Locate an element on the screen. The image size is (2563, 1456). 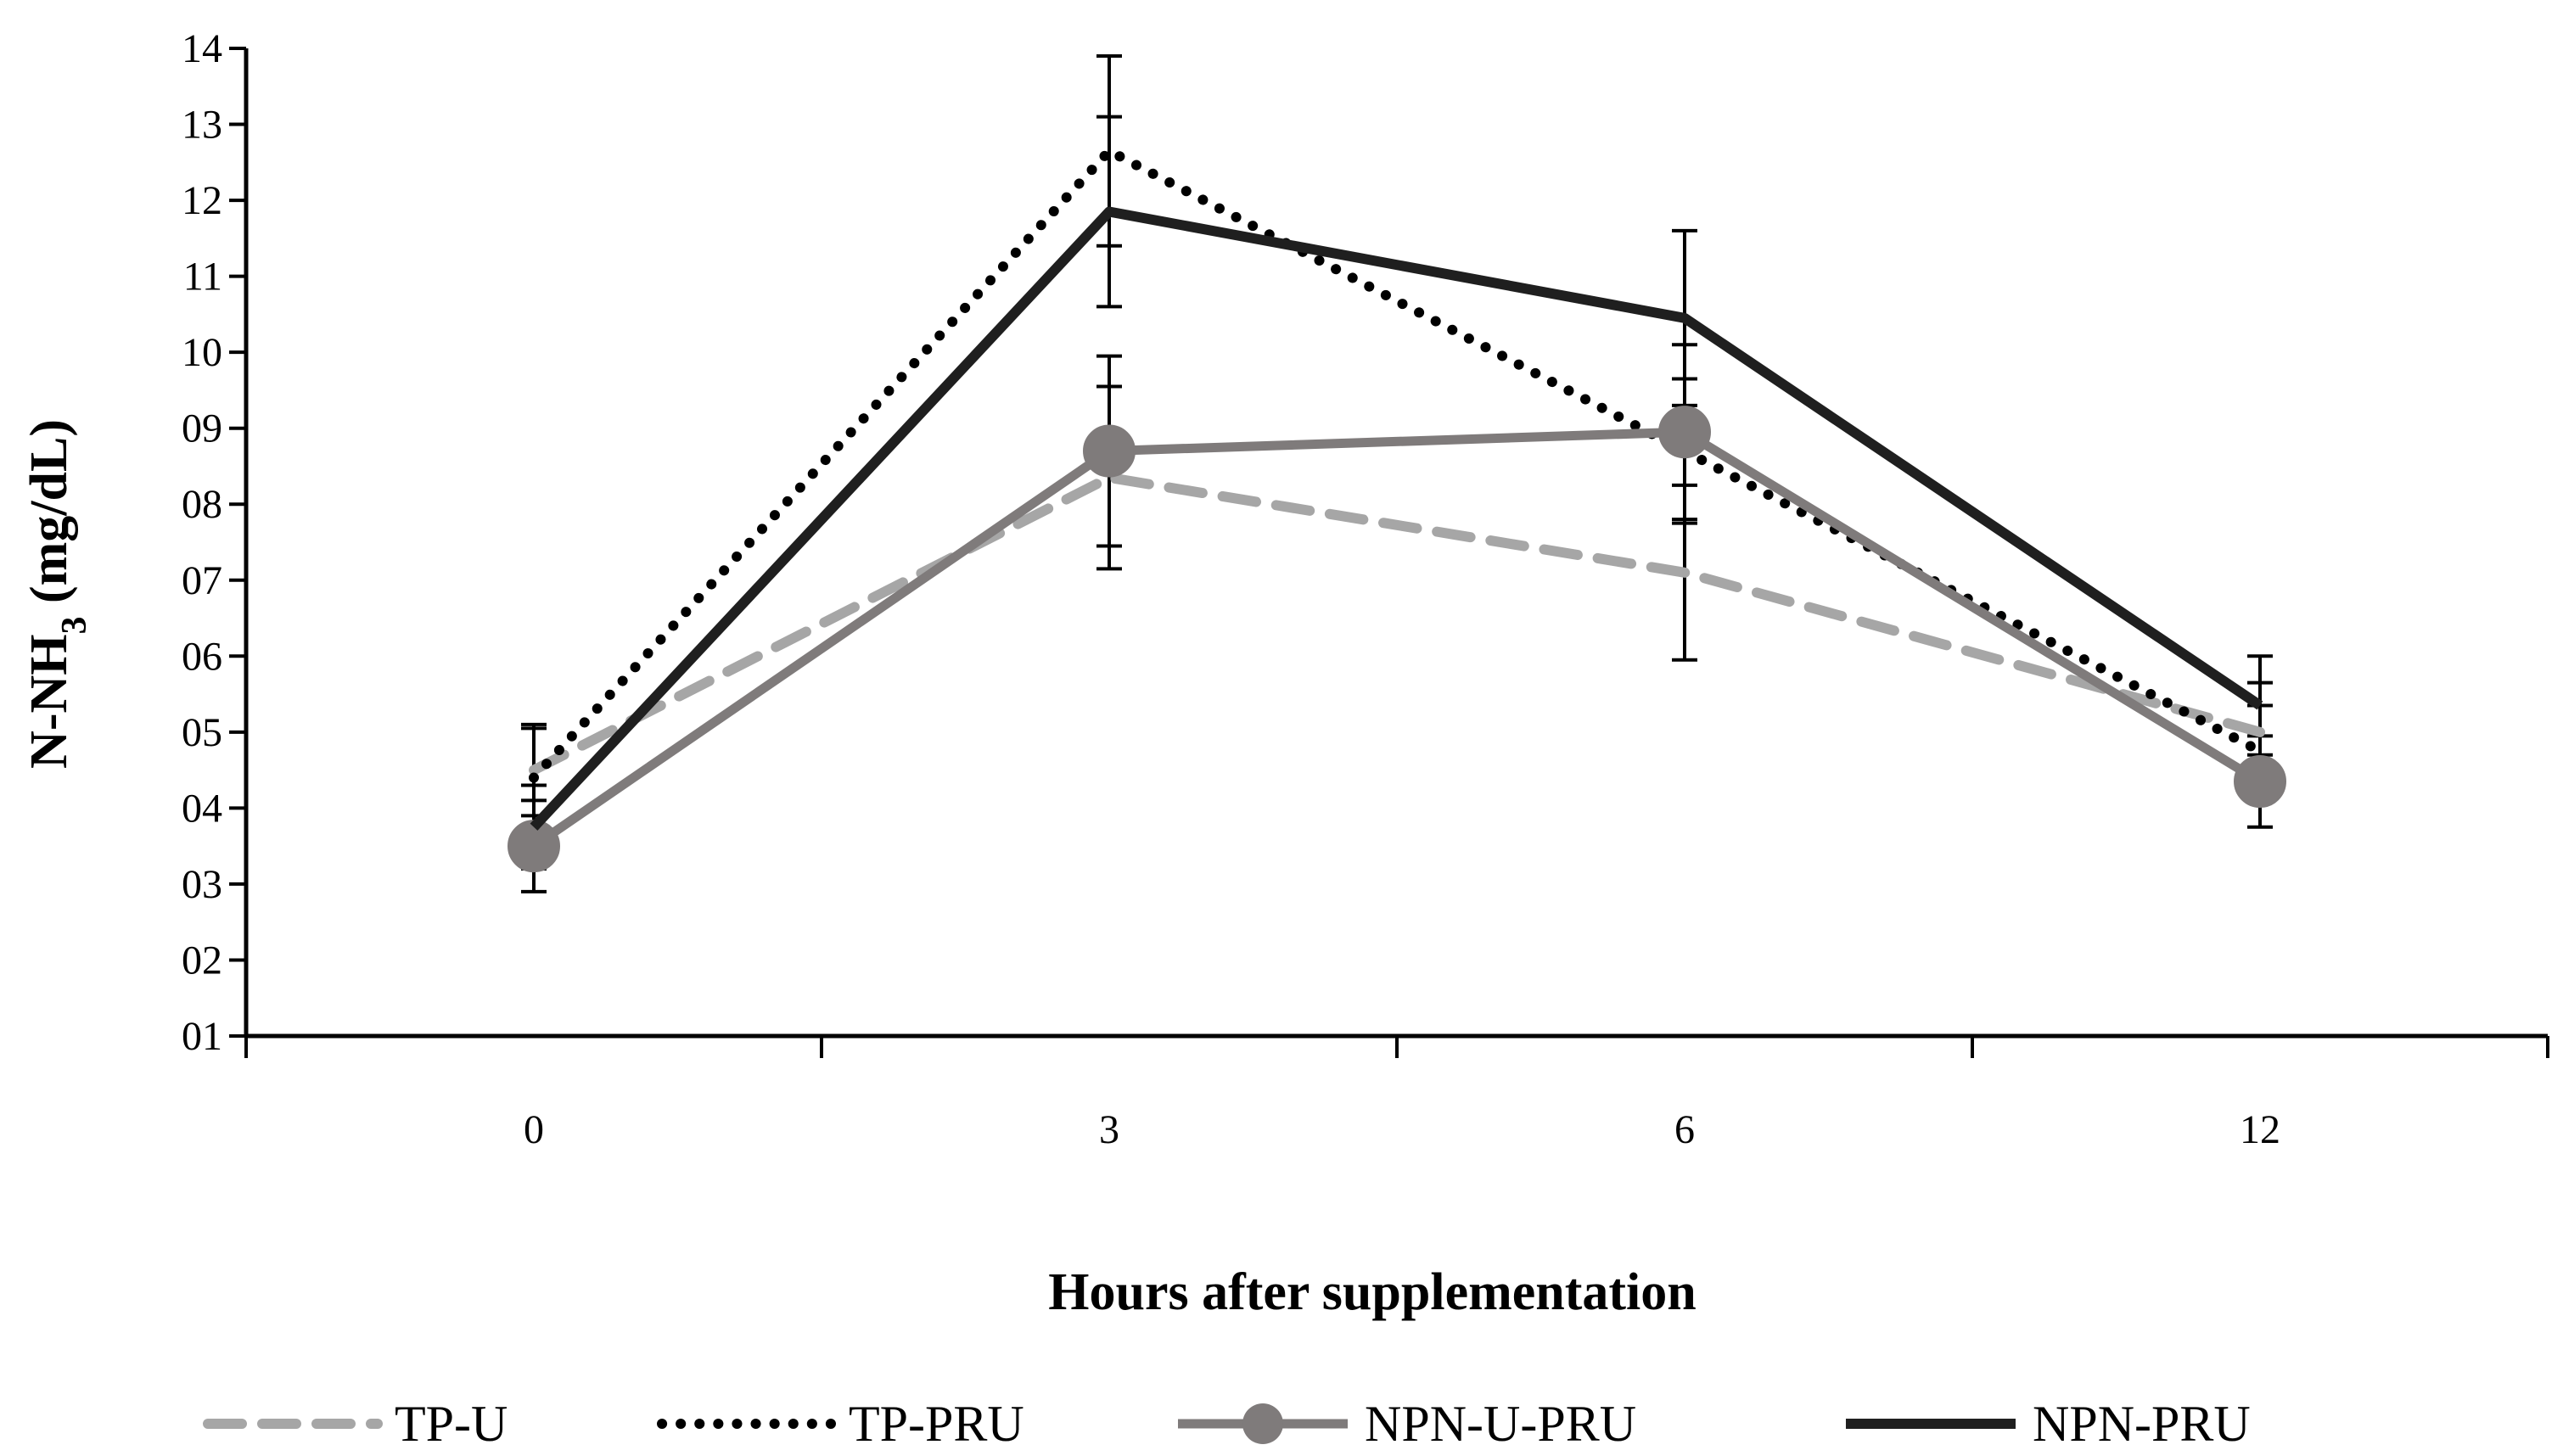
x-axis-title: Hours after supplementation is located at coordinates (1373, 1292).